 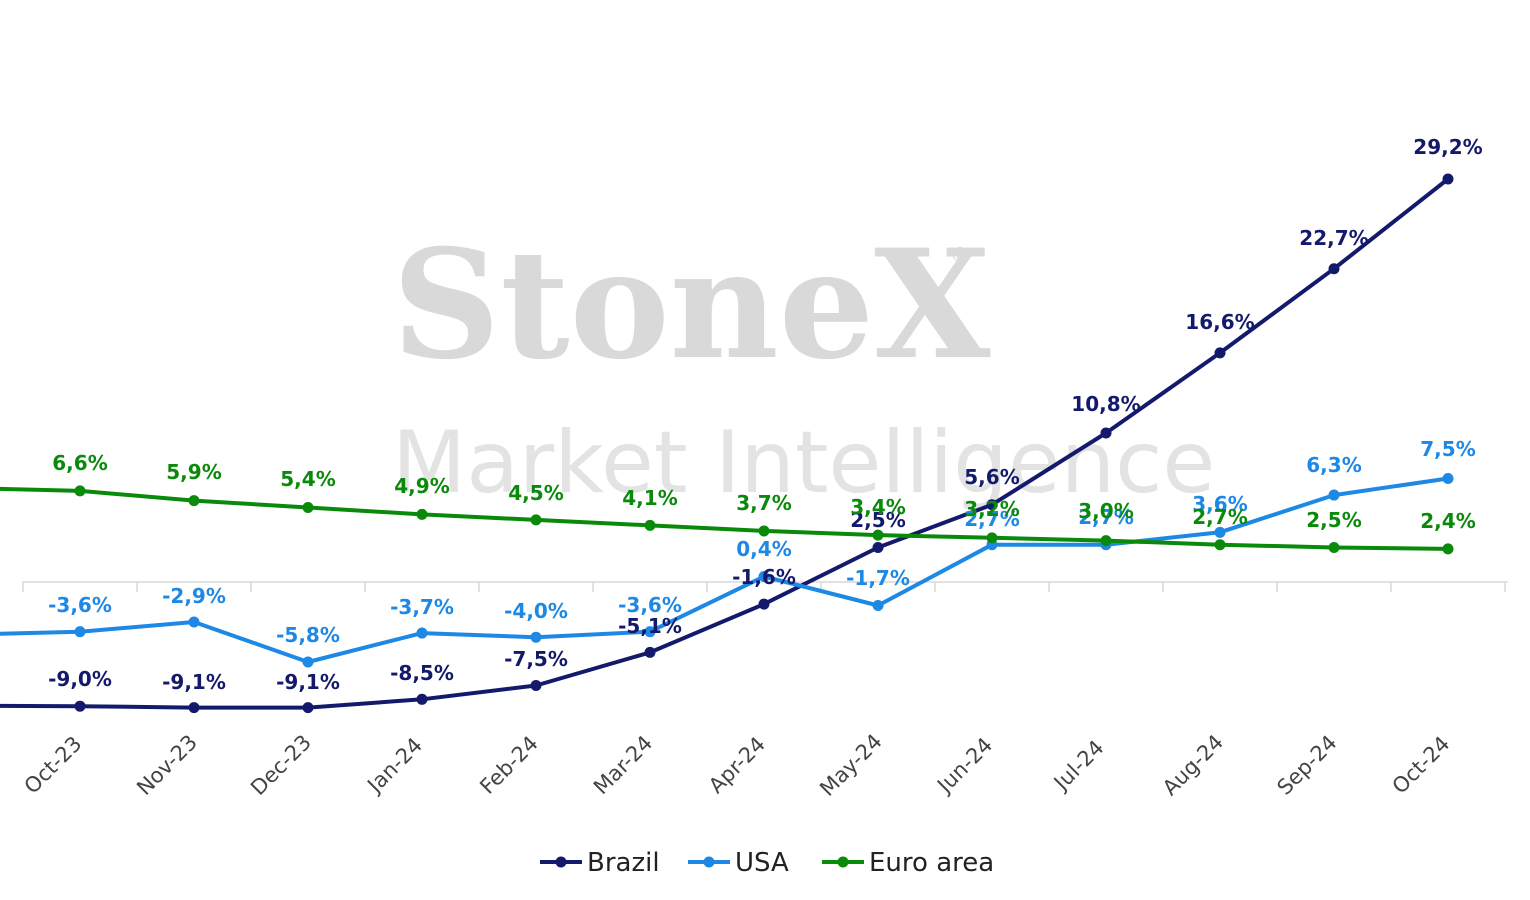 I want to click on x-tick-label: Oct-23, so click(x=53, y=765).